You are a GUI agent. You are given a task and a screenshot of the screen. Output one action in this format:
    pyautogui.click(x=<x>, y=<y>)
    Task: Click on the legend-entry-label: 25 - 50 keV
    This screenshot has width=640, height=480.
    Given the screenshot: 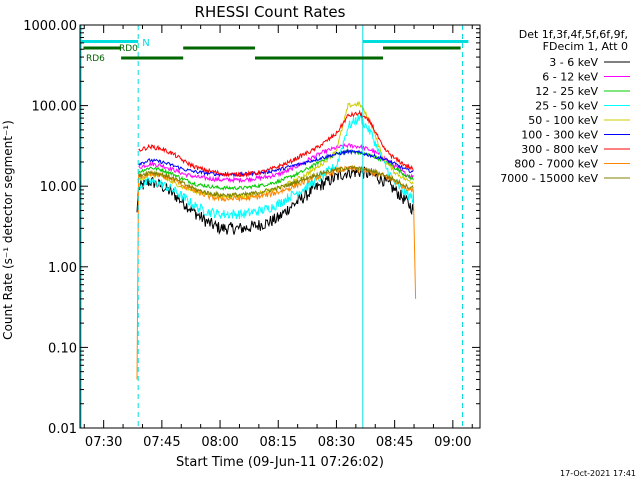 What is the action you would take?
    pyautogui.click(x=566, y=106)
    